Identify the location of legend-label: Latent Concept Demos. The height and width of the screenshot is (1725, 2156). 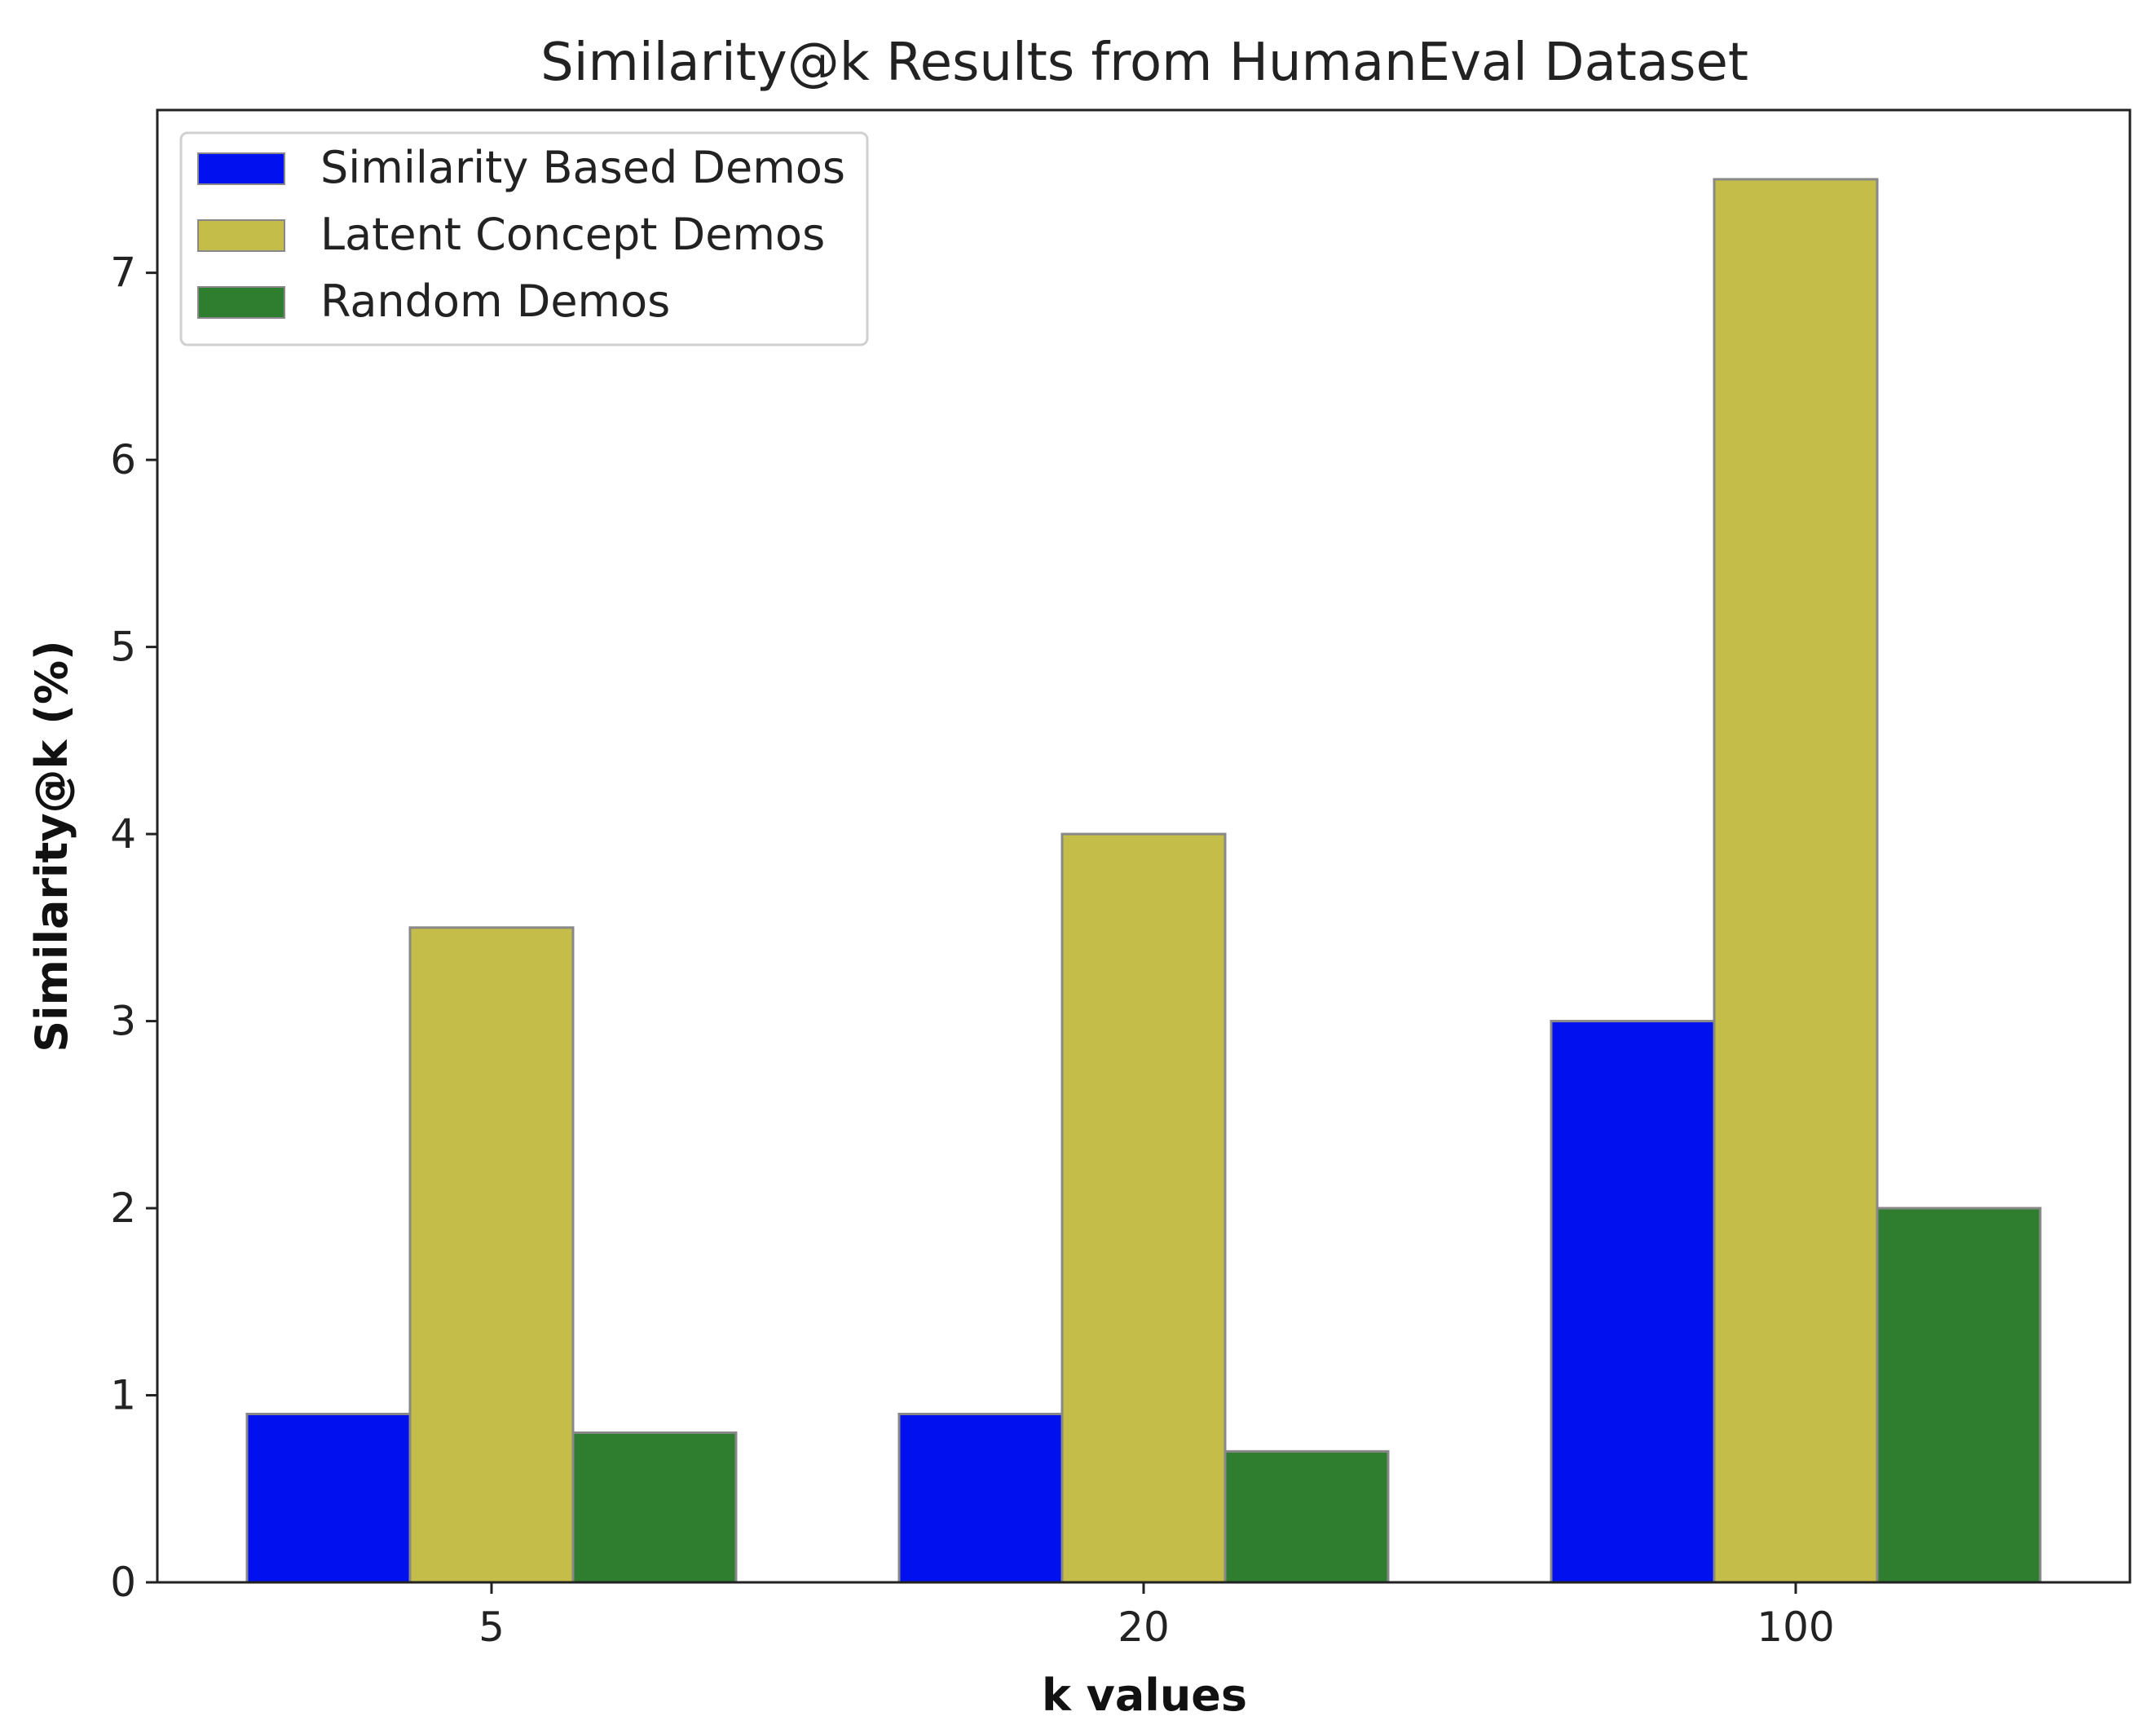
(572, 234).